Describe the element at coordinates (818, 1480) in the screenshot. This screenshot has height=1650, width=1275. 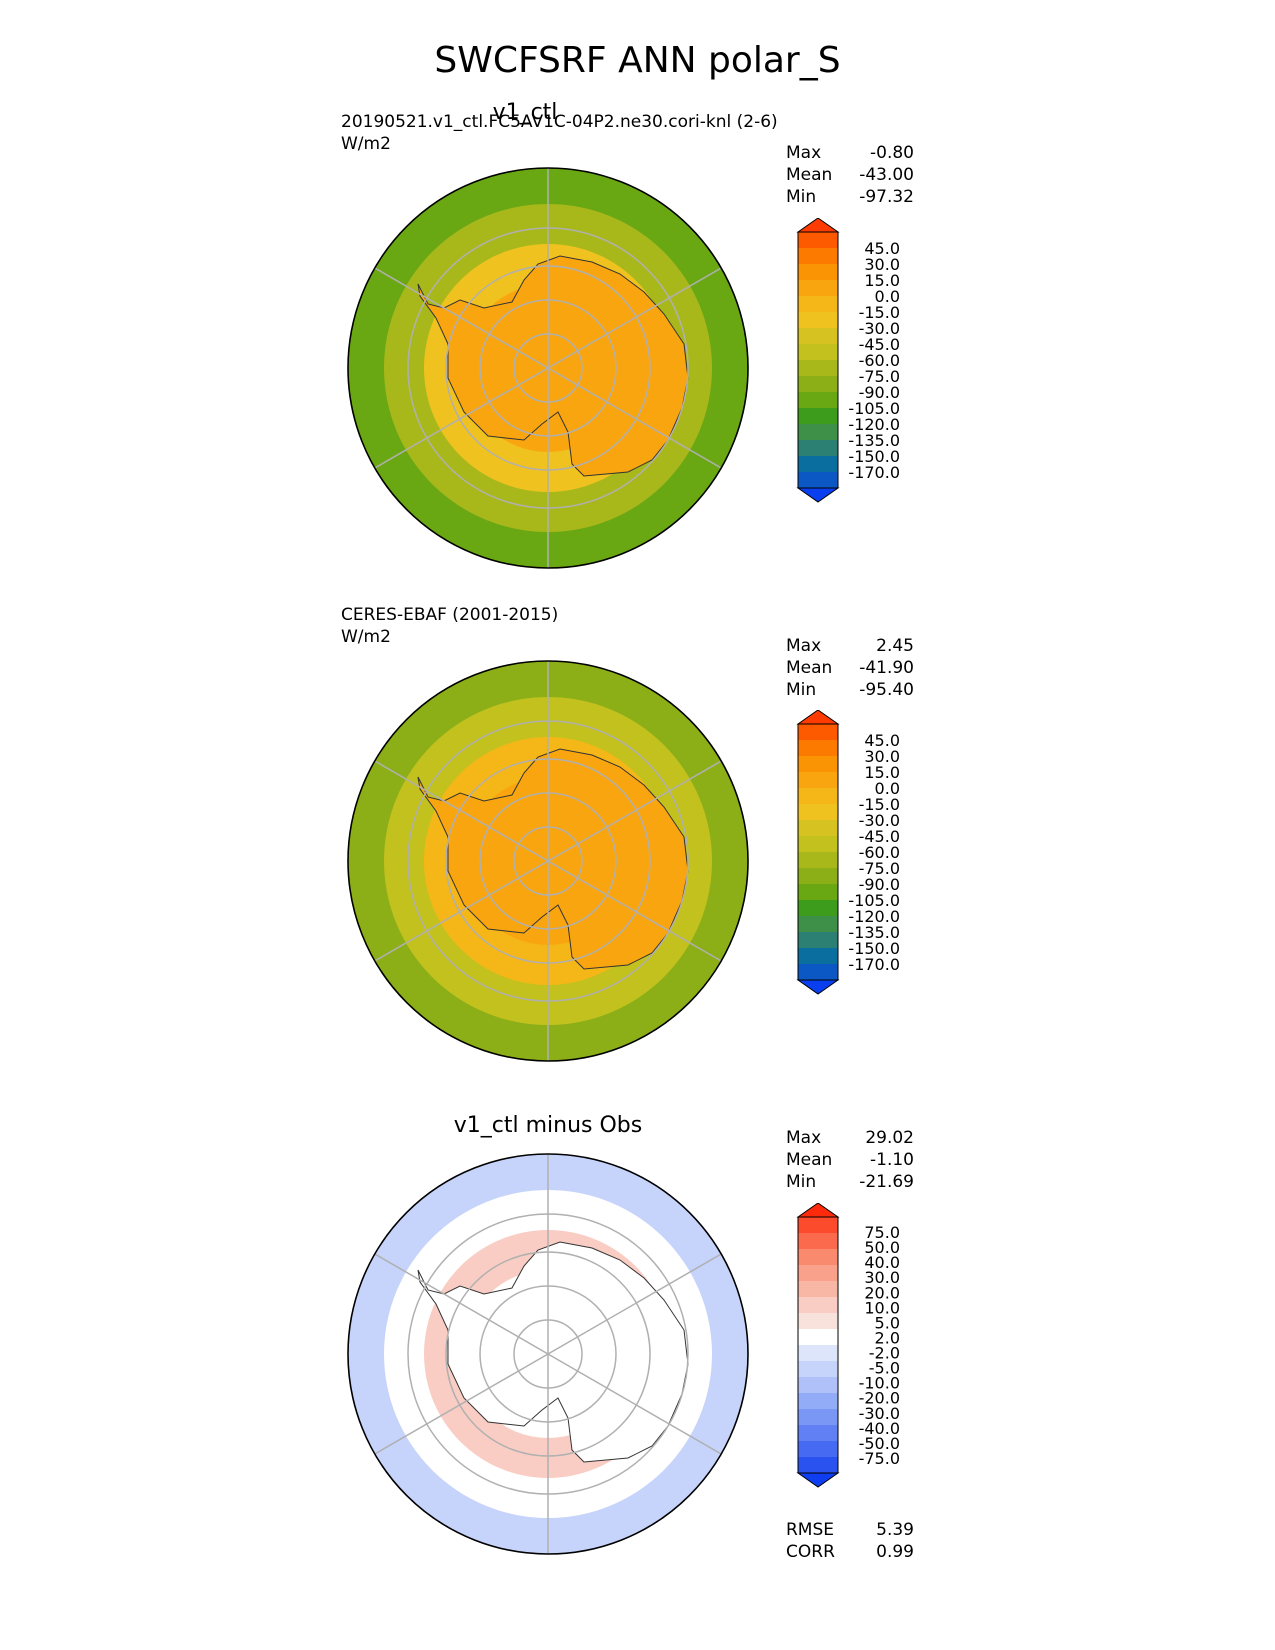
I see `colorbar-extend-min` at that location.